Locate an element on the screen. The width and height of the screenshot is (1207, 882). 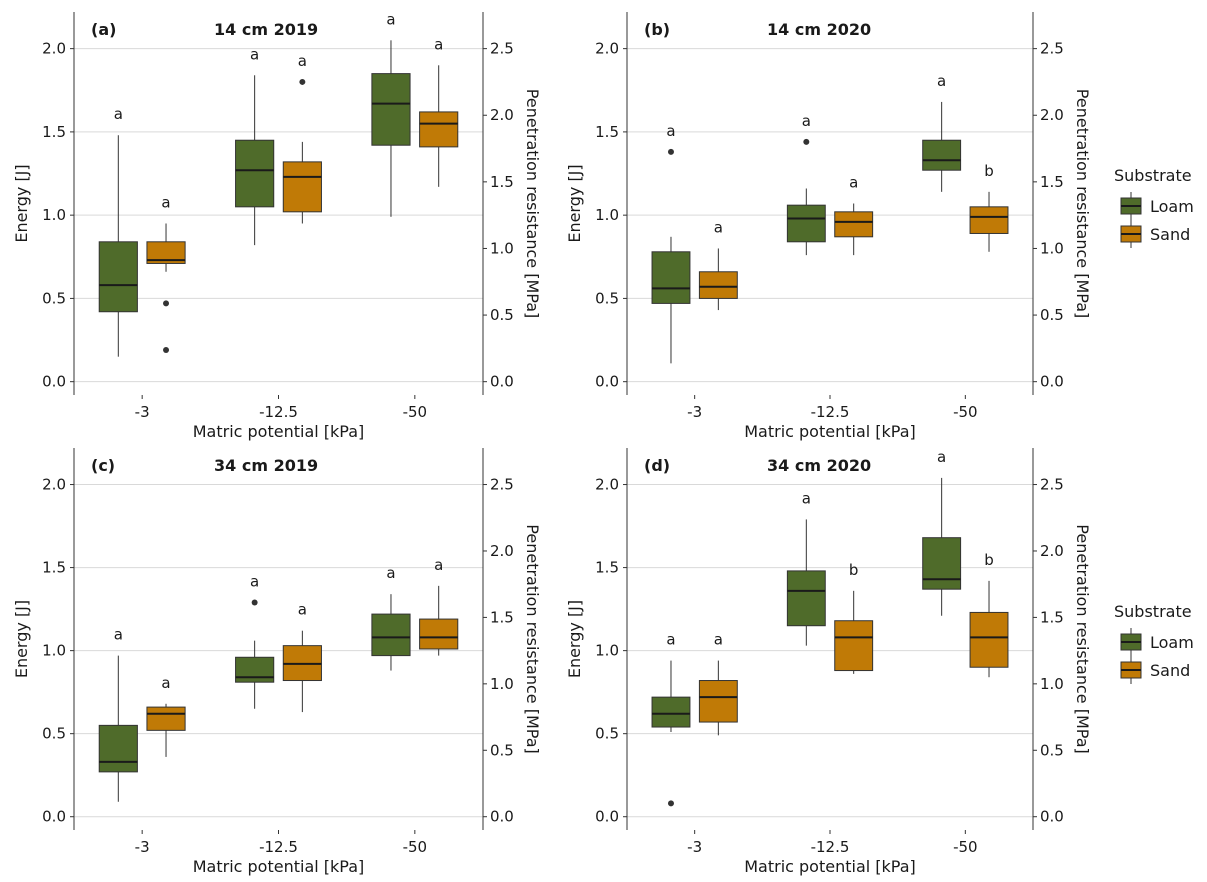
boxplot-sand-1: b is located at coordinates (854, 617).